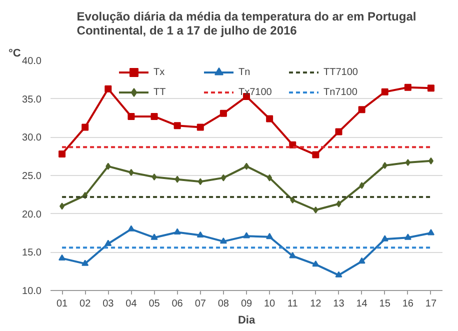  I want to click on y-tick-label: 20.0, so click(32, 214).